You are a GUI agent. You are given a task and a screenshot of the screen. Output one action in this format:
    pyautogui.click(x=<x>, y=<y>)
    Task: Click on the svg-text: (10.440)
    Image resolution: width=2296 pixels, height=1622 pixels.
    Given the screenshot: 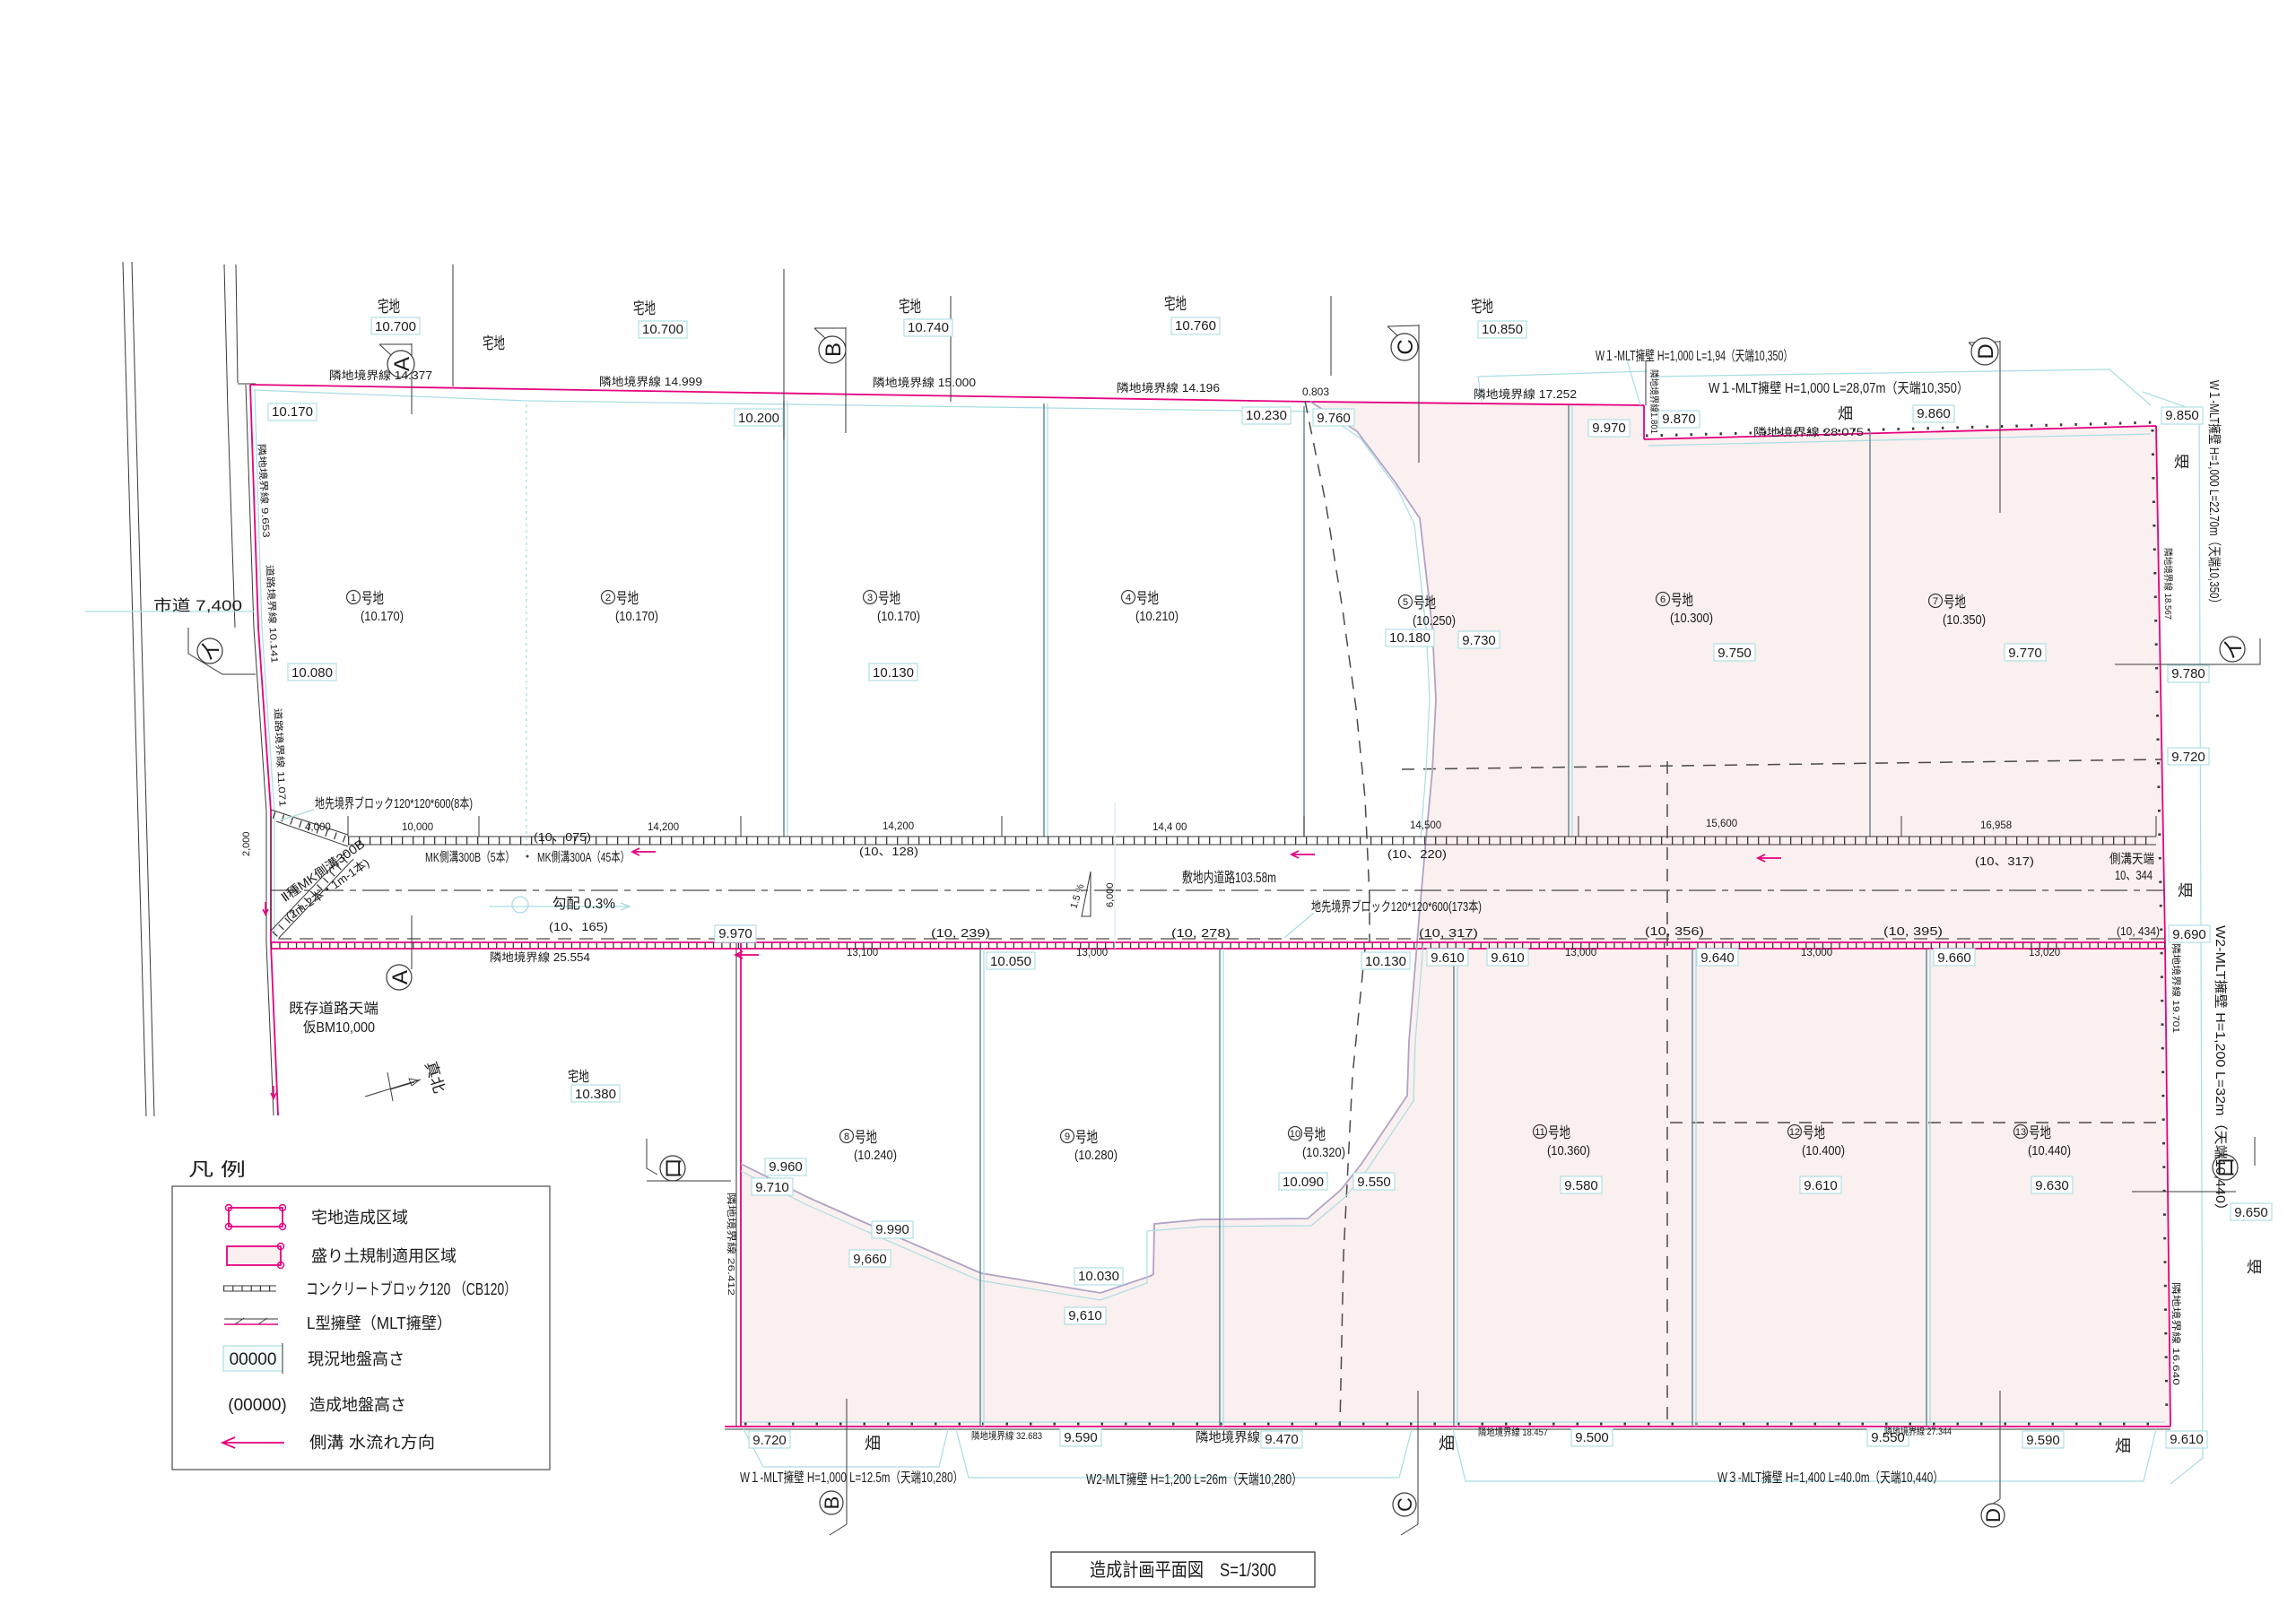 What is the action you would take?
    pyautogui.click(x=2049, y=1150)
    